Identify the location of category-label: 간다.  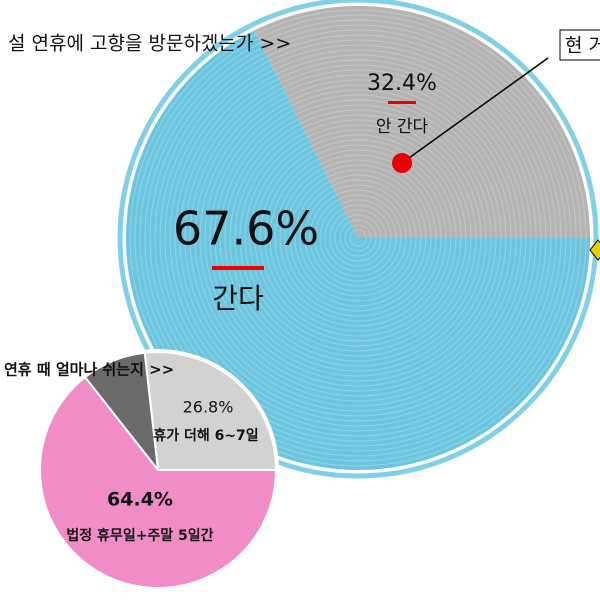
(238, 298).